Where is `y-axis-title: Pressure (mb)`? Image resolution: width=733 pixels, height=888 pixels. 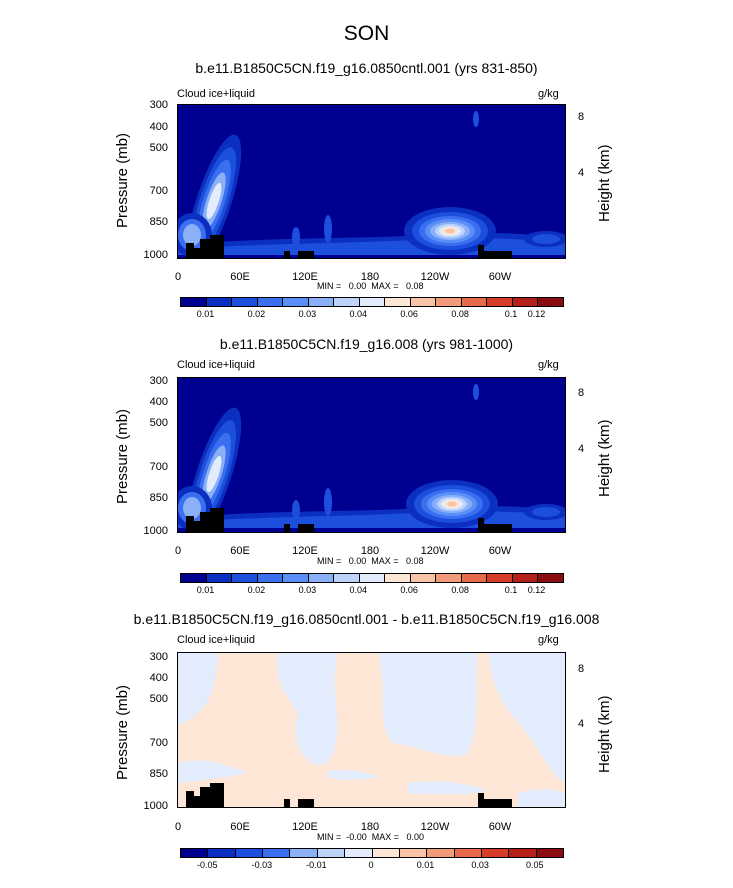
y-axis-title: Pressure (mb) is located at coordinates (122, 456).